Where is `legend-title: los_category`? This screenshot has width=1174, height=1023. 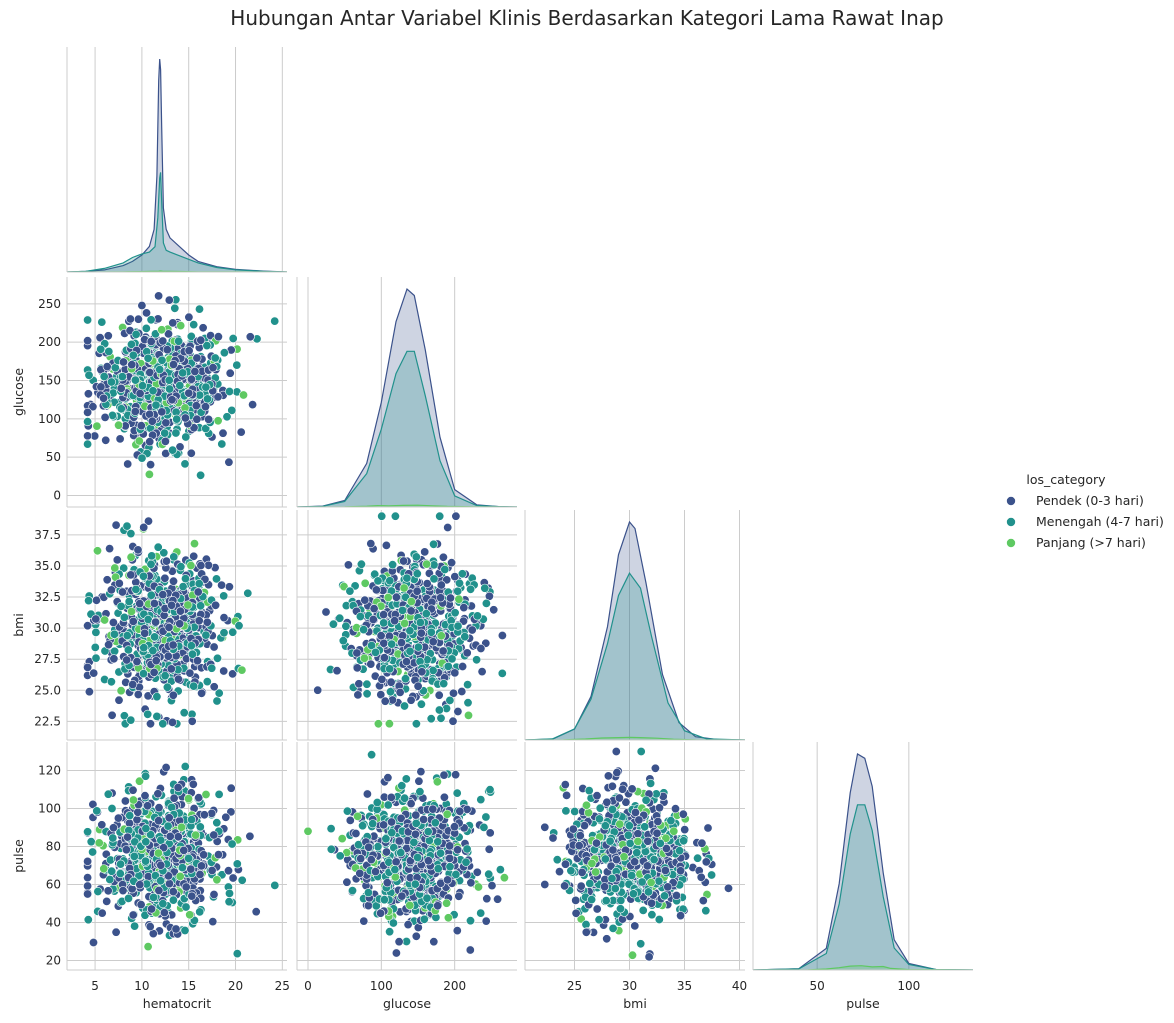 legend-title: los_category is located at coordinates (1066, 479).